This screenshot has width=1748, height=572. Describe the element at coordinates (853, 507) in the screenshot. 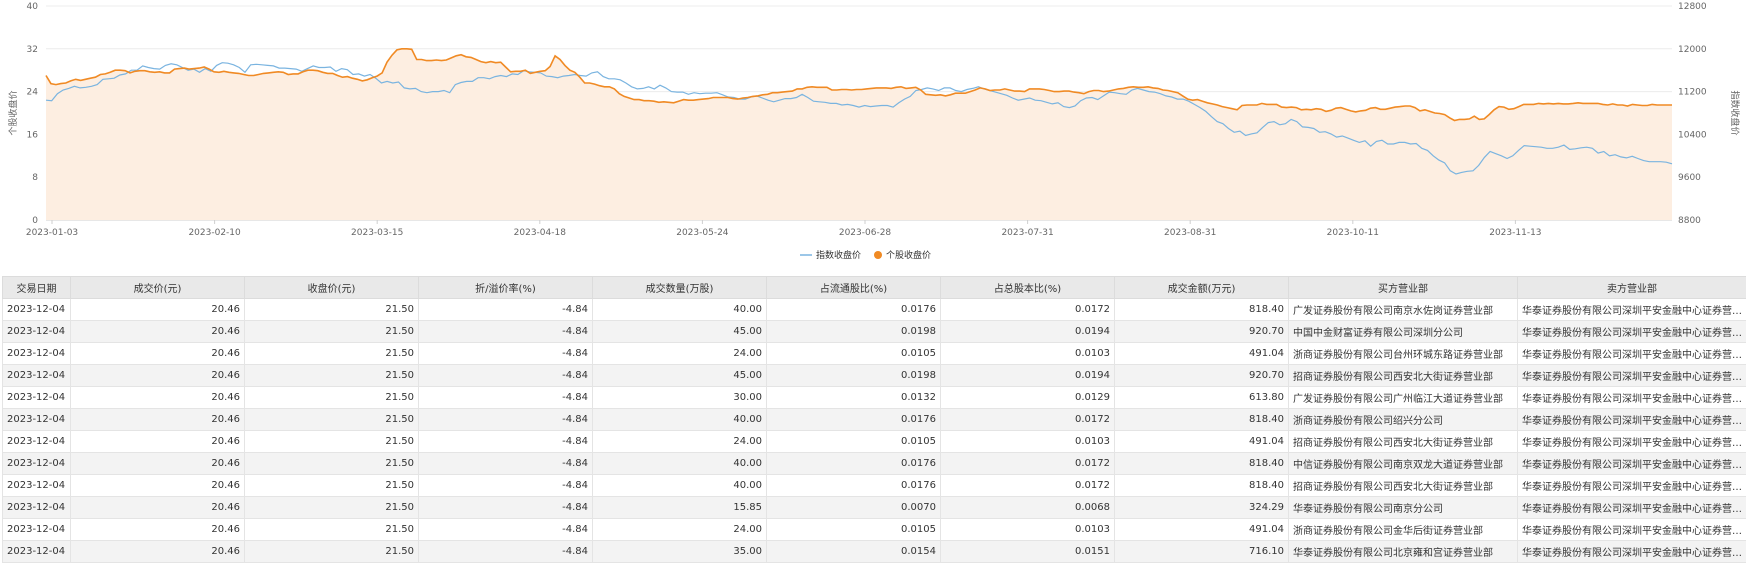

I see `table-cell: 0.0070` at that location.